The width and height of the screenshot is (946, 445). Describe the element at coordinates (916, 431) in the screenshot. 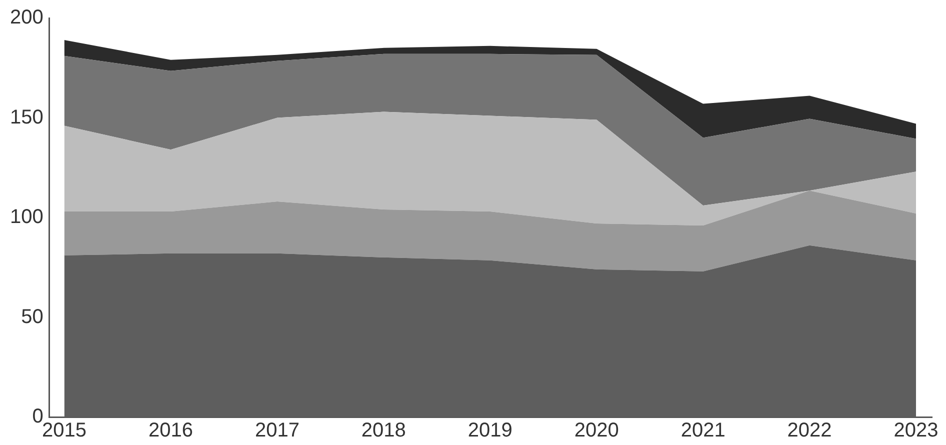

I see `x-tick-label: 2023` at that location.